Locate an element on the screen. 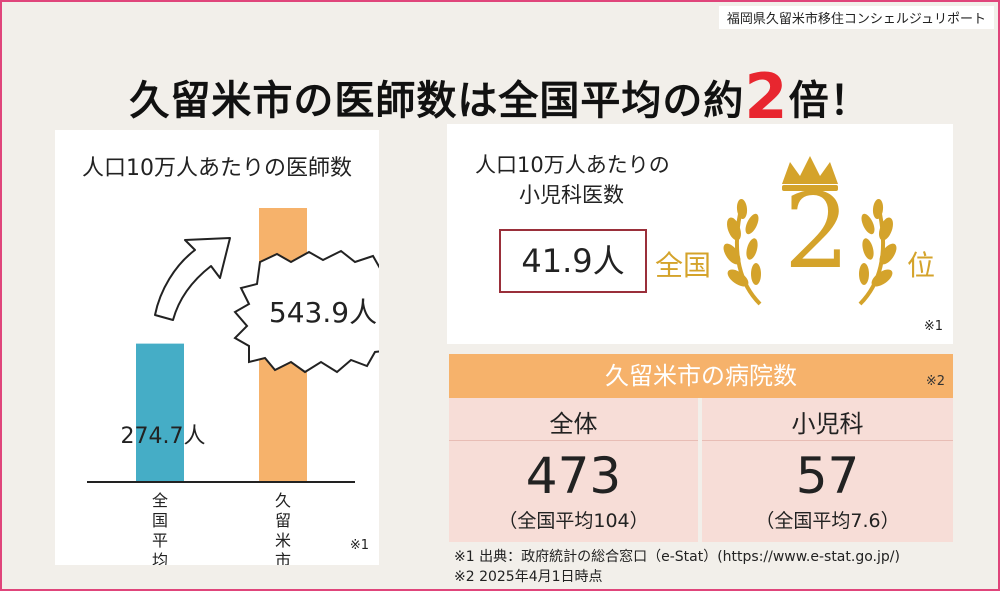  hospitals-col-total: 全体 473 （全国平均104） is located at coordinates (573, 470).